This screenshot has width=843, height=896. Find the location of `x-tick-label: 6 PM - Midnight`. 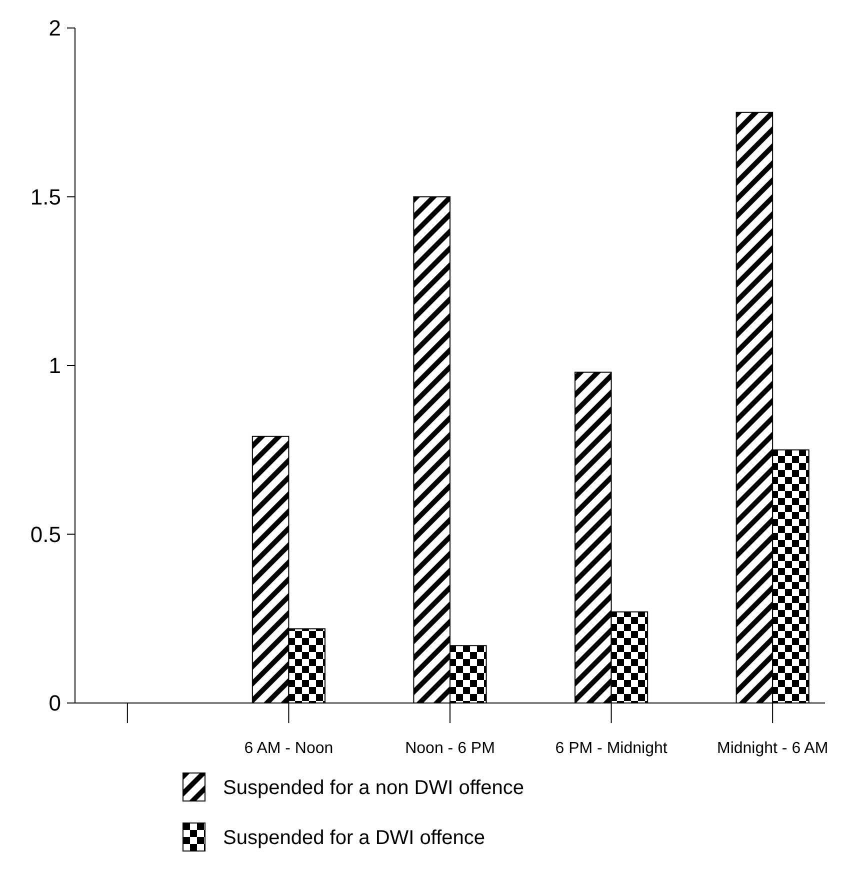

x-tick-label: 6 PM - Midnight is located at coordinates (611, 748).